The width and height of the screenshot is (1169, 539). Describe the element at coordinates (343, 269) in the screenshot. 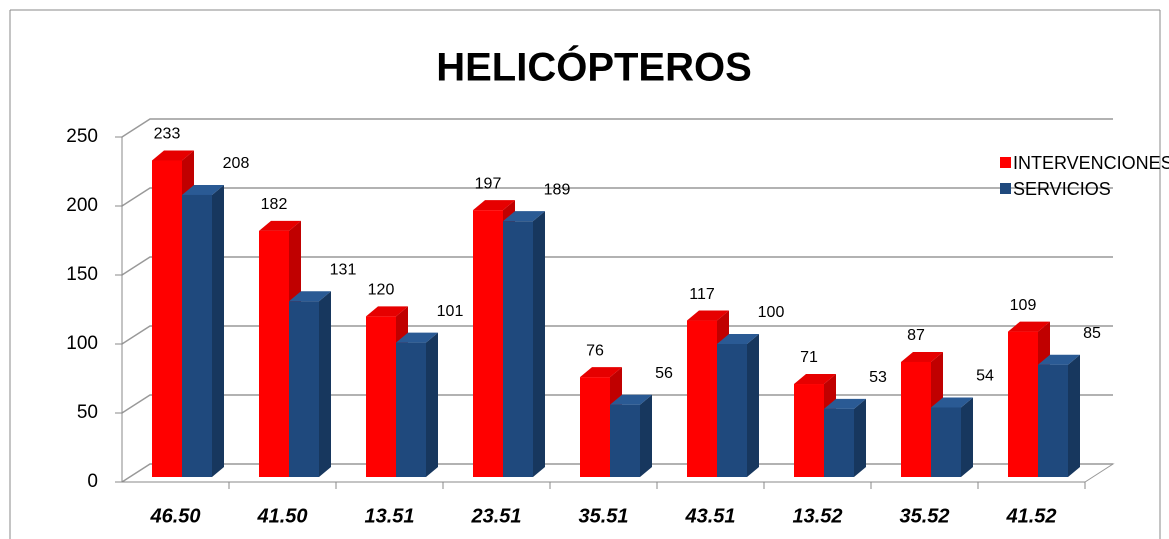

I see `value-label: 131` at that location.